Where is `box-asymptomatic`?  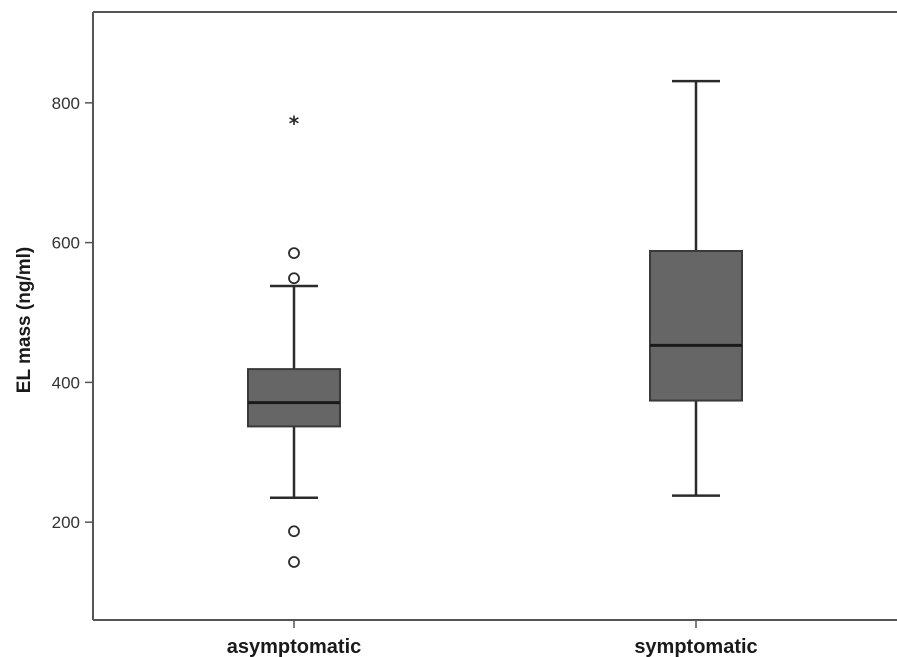 box-asymptomatic is located at coordinates (294, 398).